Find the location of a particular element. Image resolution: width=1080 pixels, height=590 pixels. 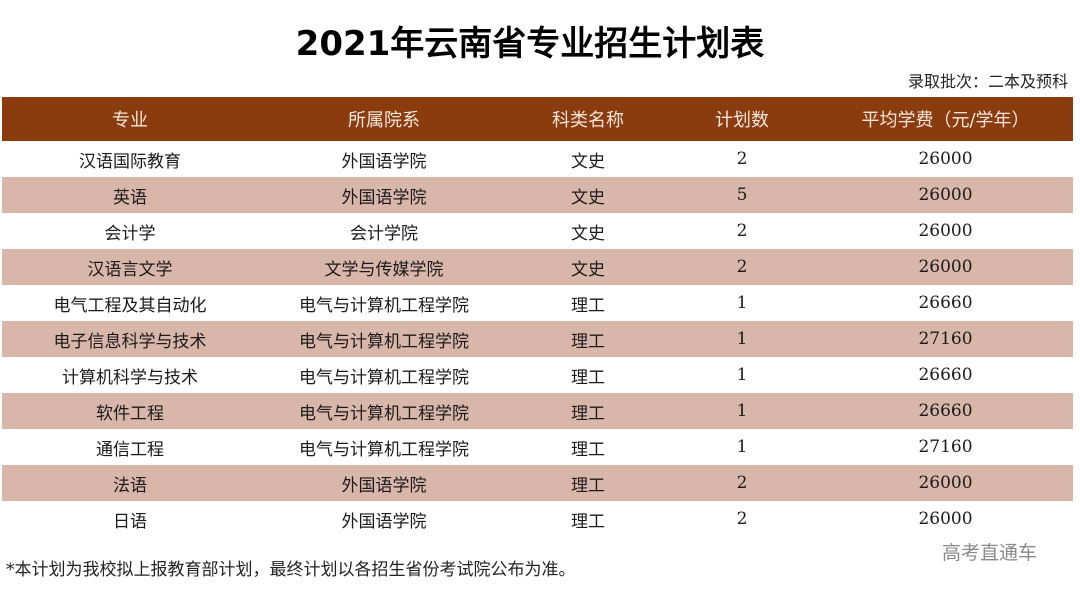

page-title: 2021年云南省专业招生计划表 is located at coordinates (530, 44).